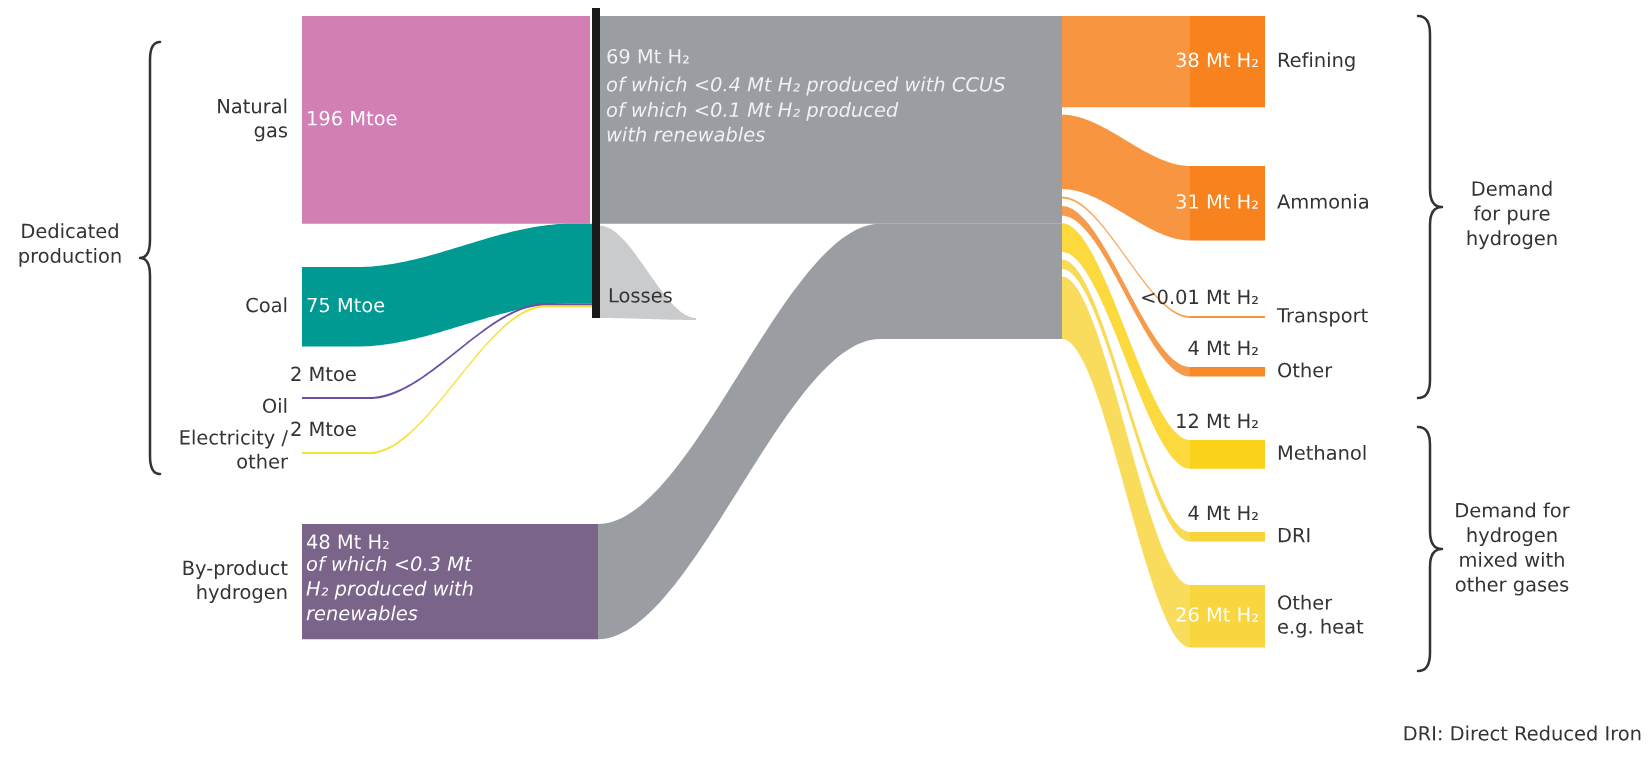 This screenshot has height=760, width=1652. What do you see at coordinates (266, 305) in the screenshot?
I see `category-label: Coal` at bounding box center [266, 305].